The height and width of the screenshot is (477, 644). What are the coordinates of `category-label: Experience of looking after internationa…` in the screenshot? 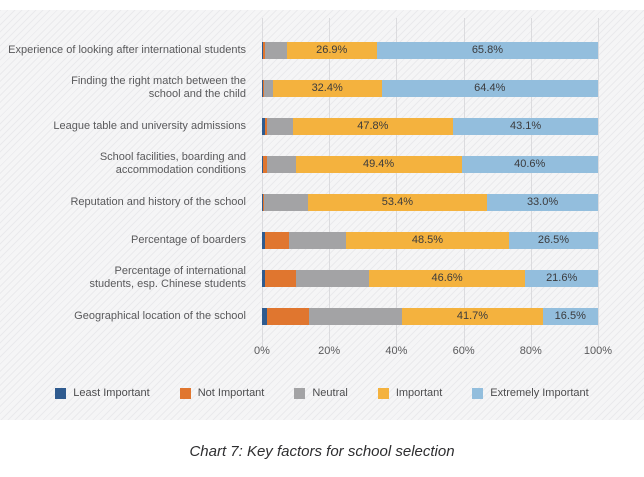 It's located at (127, 49).